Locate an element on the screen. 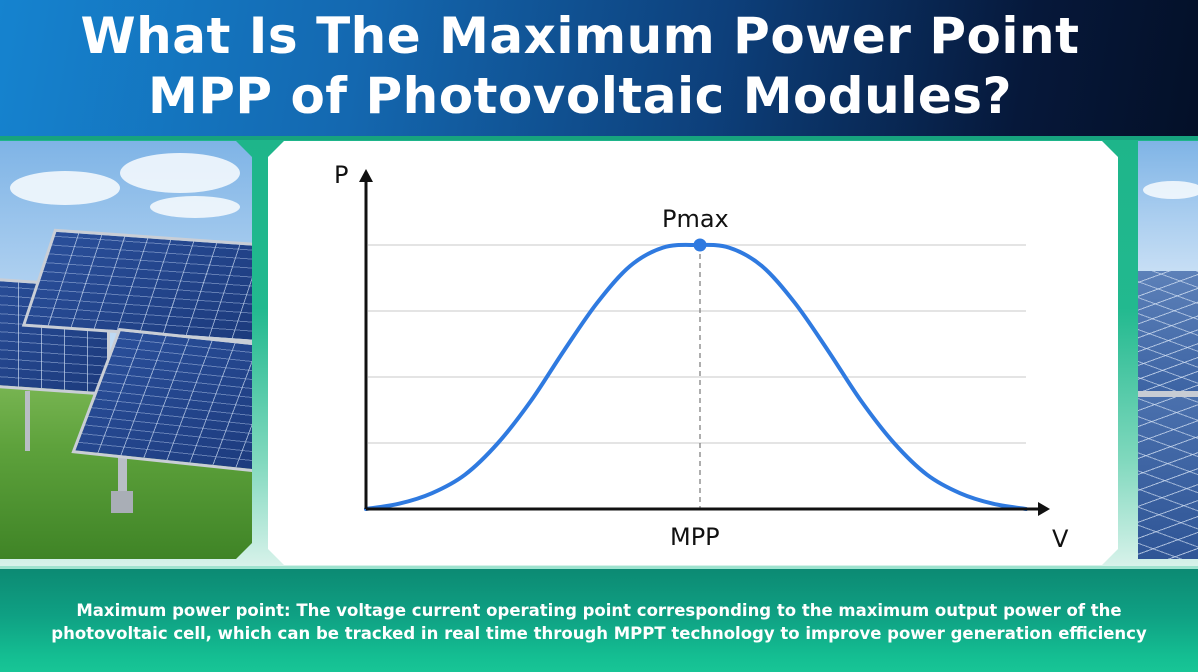 This screenshot has width=1198, height=672. right-solar-photo is located at coordinates (1168, 350).